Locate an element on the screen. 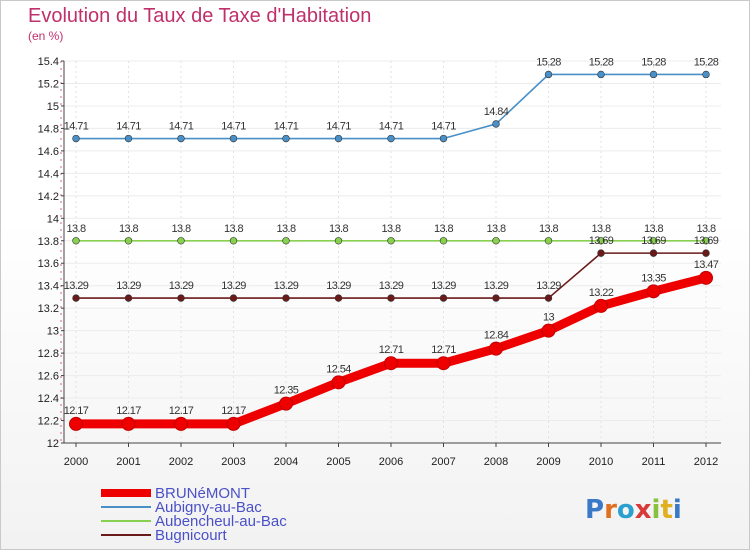 Image resolution: width=750 pixels, height=551 pixels. x-tick-label: 2000 is located at coordinates (76, 462).